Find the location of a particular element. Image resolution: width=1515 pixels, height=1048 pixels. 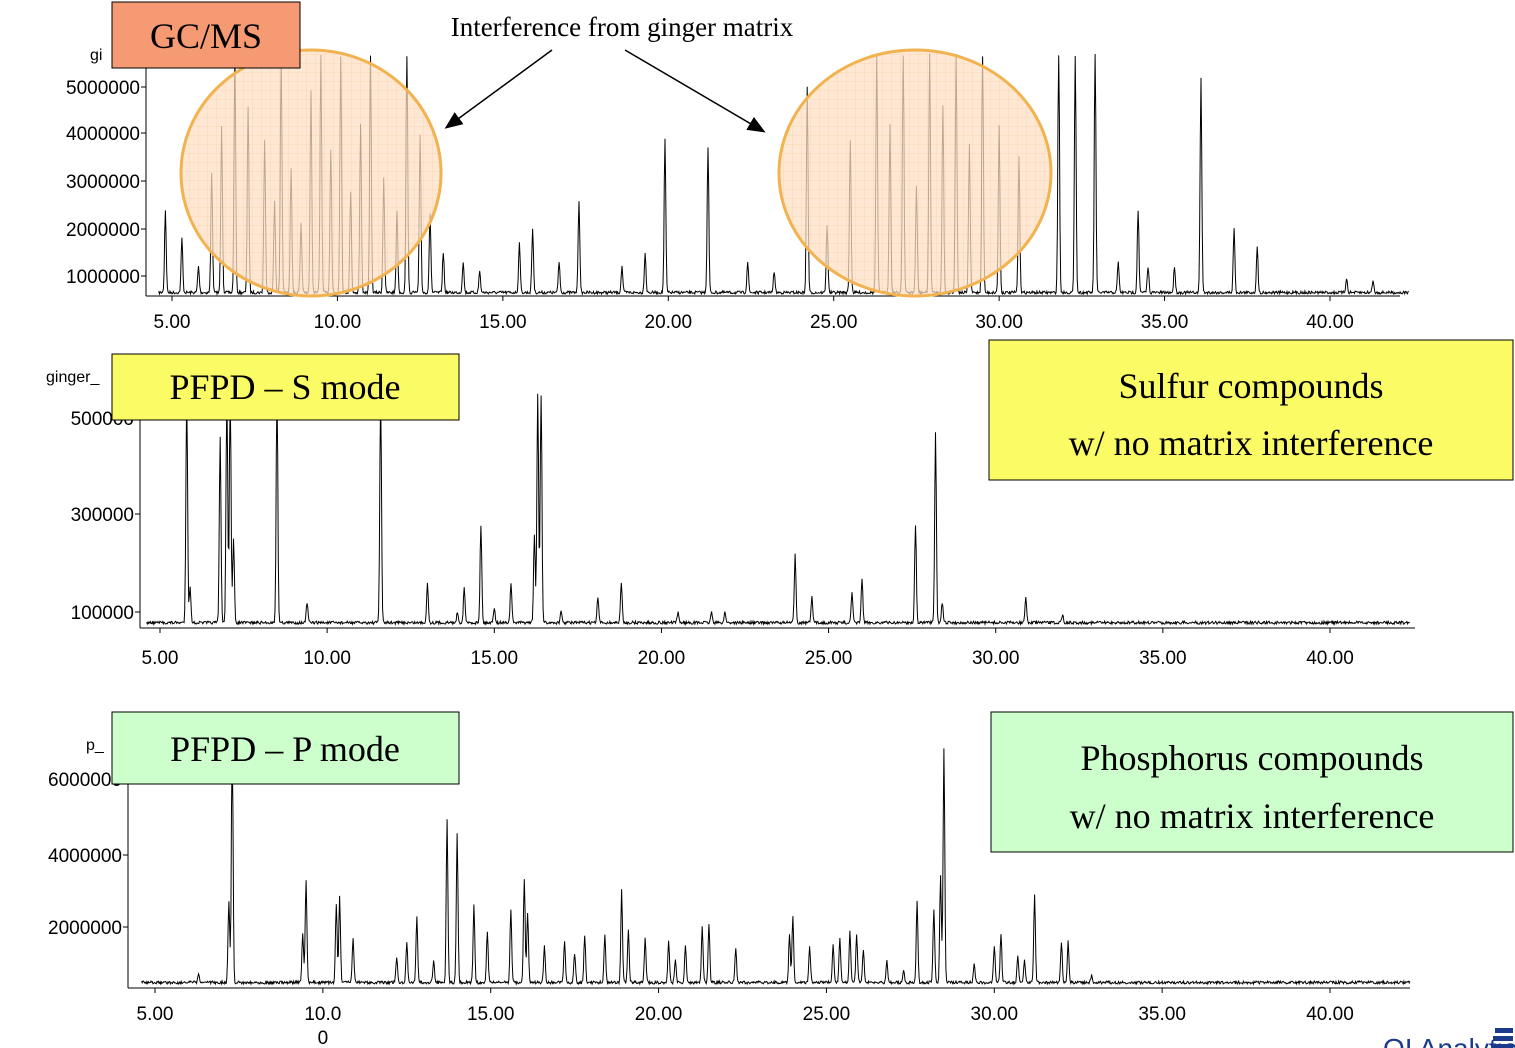

svg-text: GC/MS is located at coordinates (206, 36).